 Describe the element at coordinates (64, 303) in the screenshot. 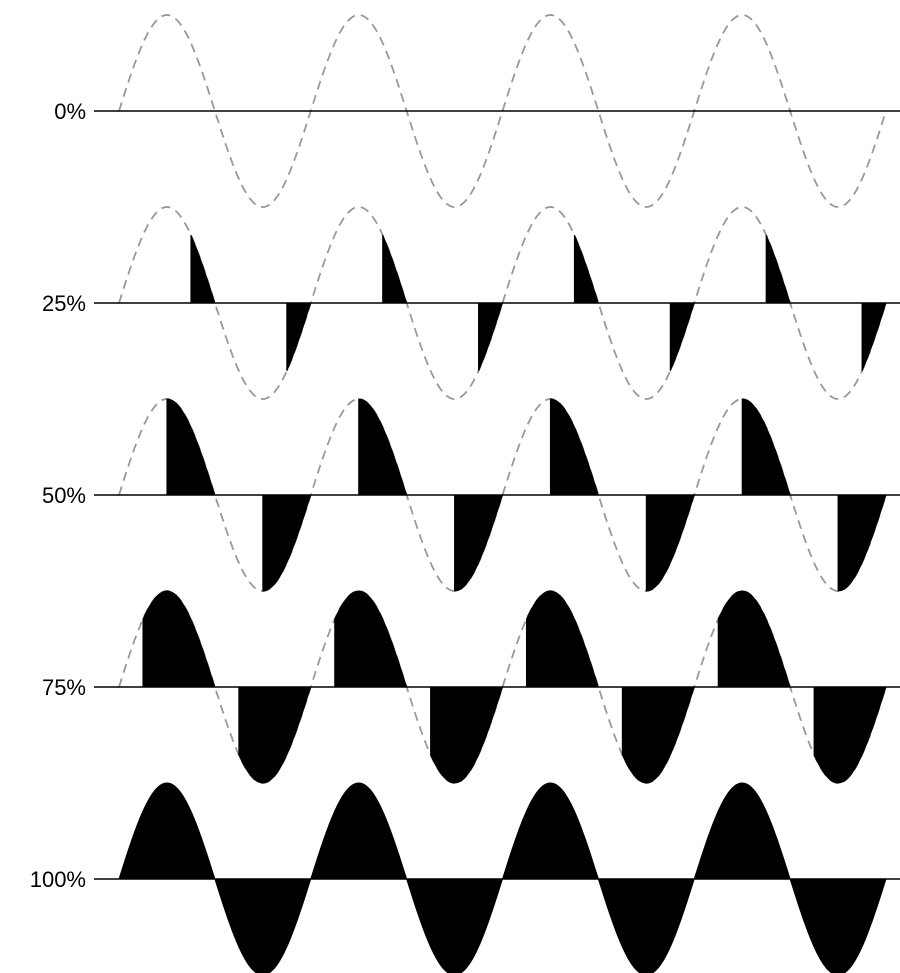

I see `row-label: 25%` at that location.